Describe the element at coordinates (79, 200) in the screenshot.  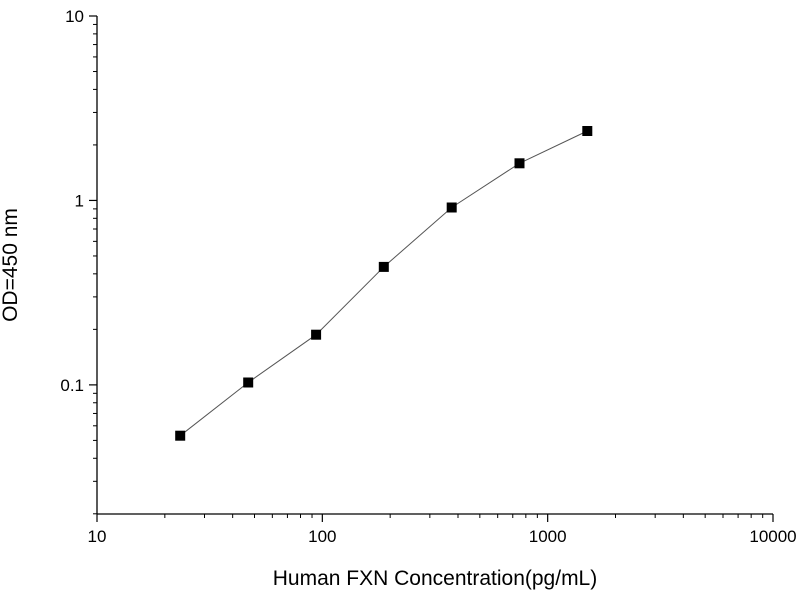
I see `y-tick-label: 1` at that location.